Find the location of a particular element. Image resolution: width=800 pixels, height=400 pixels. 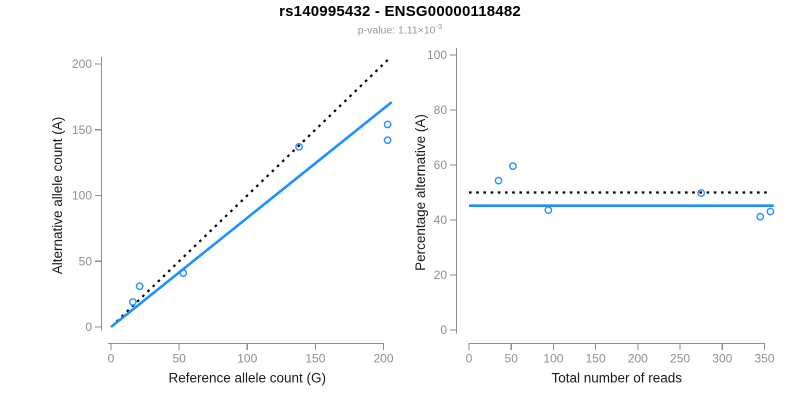

y-axis-title: Percentage alternative (A) is located at coordinates (420, 192).